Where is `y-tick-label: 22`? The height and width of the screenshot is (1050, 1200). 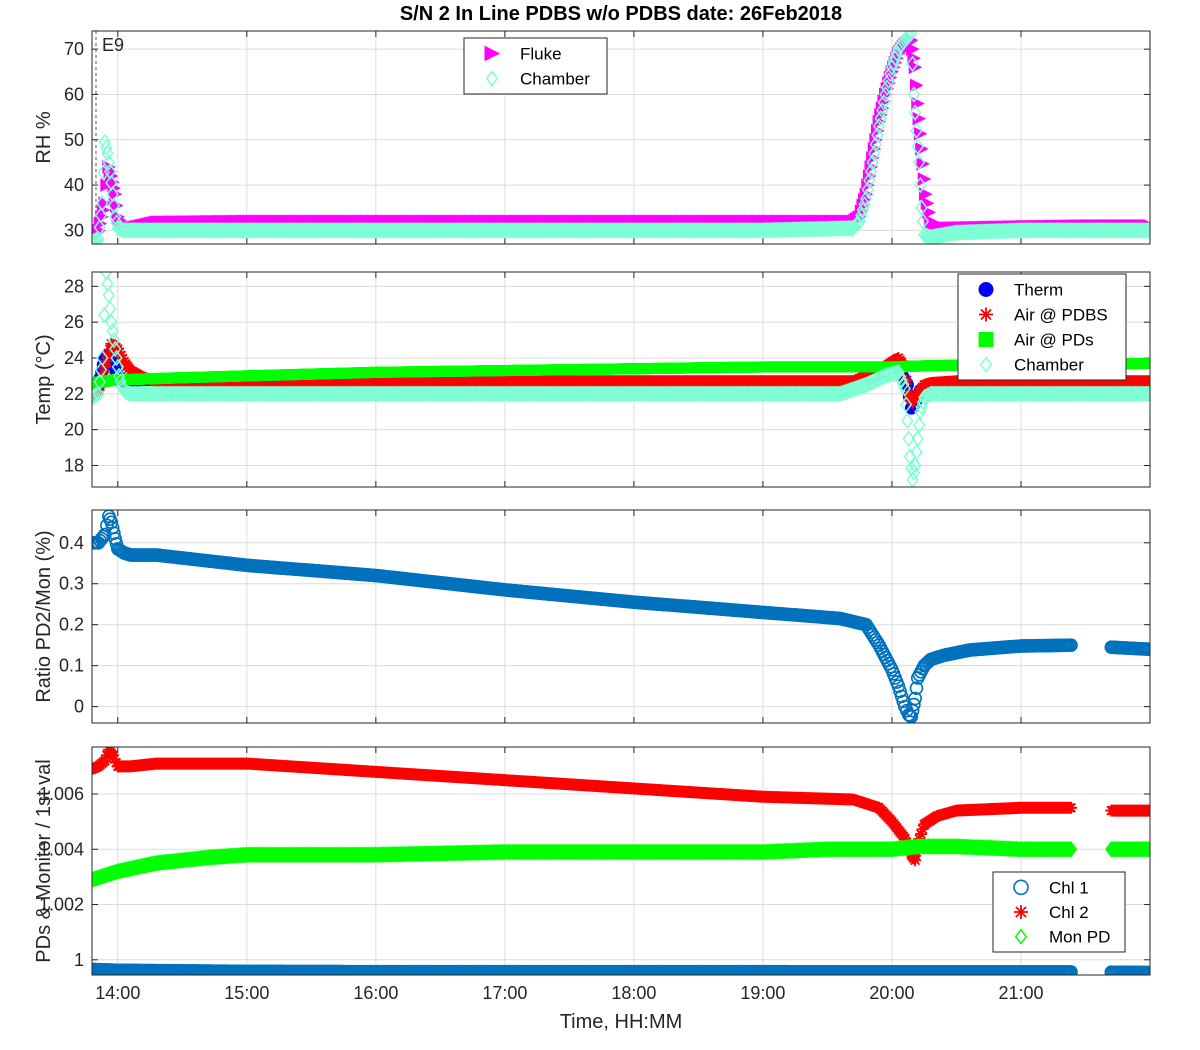
y-tick-label: 22 is located at coordinates (74, 394).